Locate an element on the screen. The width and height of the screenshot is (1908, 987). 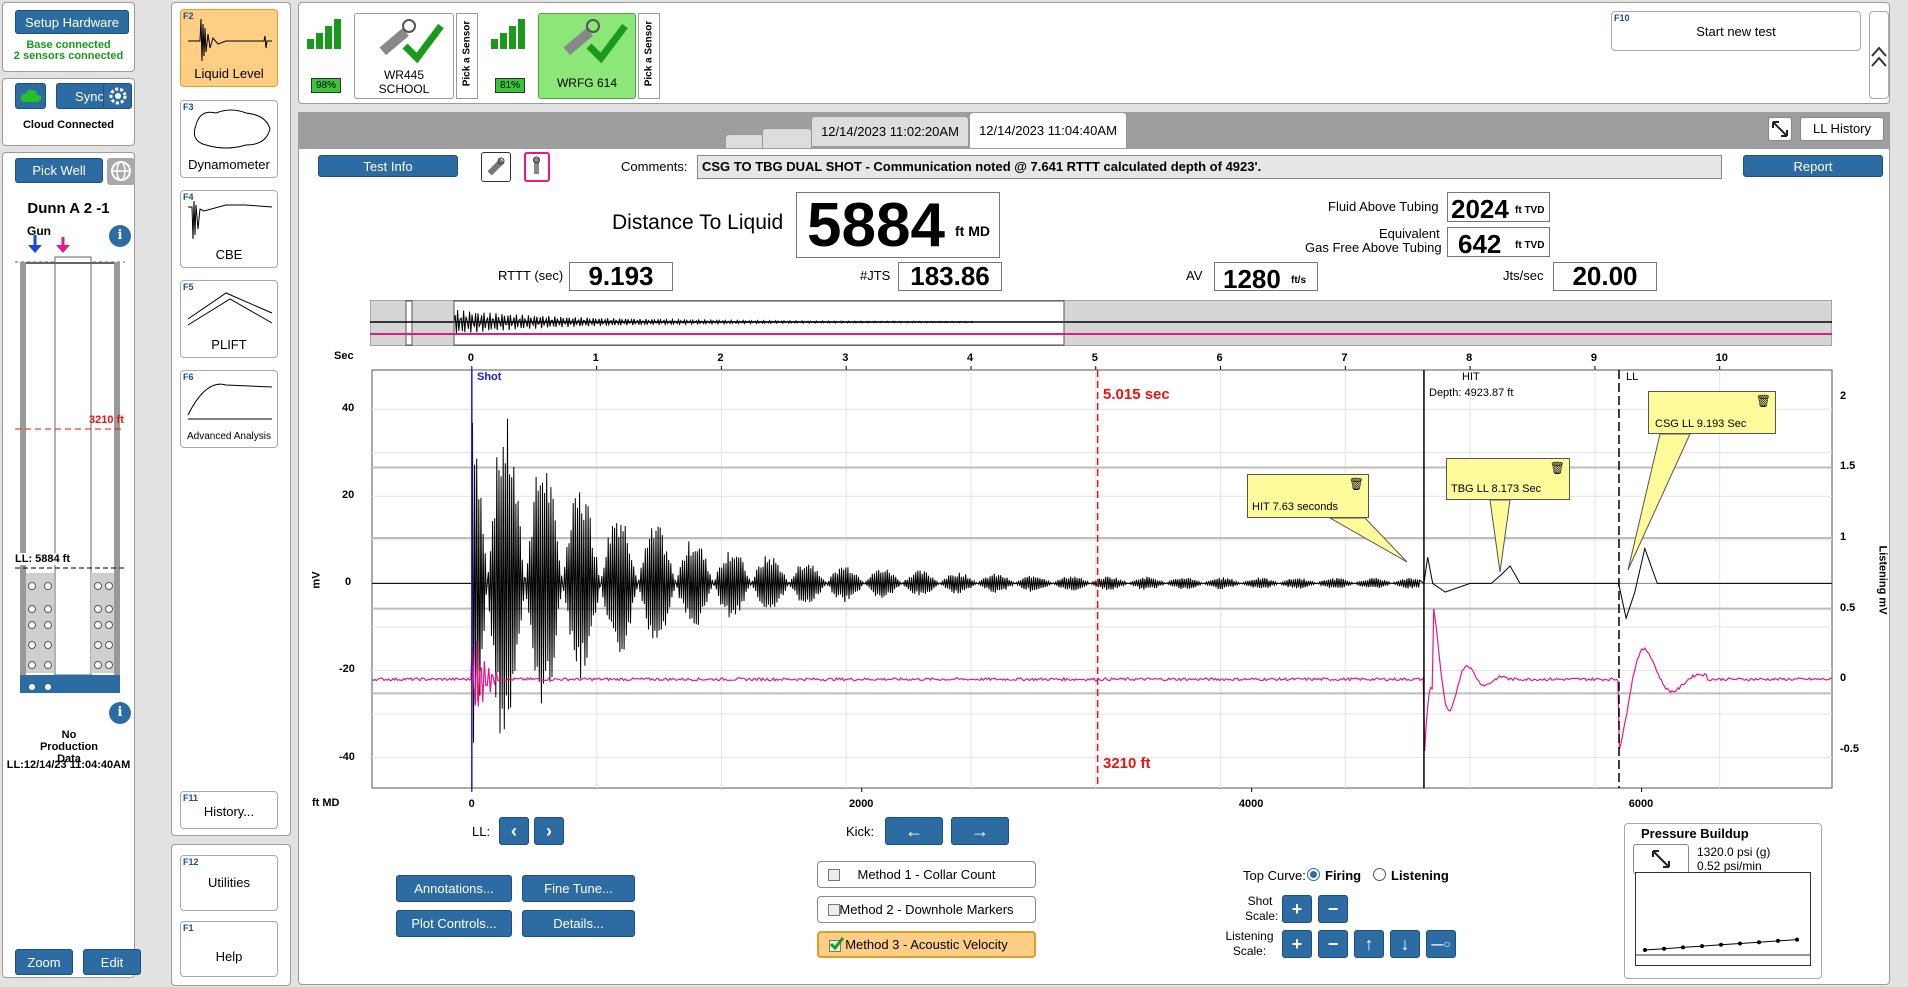
sensor-card-wr445: WR445 SCHOOL is located at coordinates (404, 56).